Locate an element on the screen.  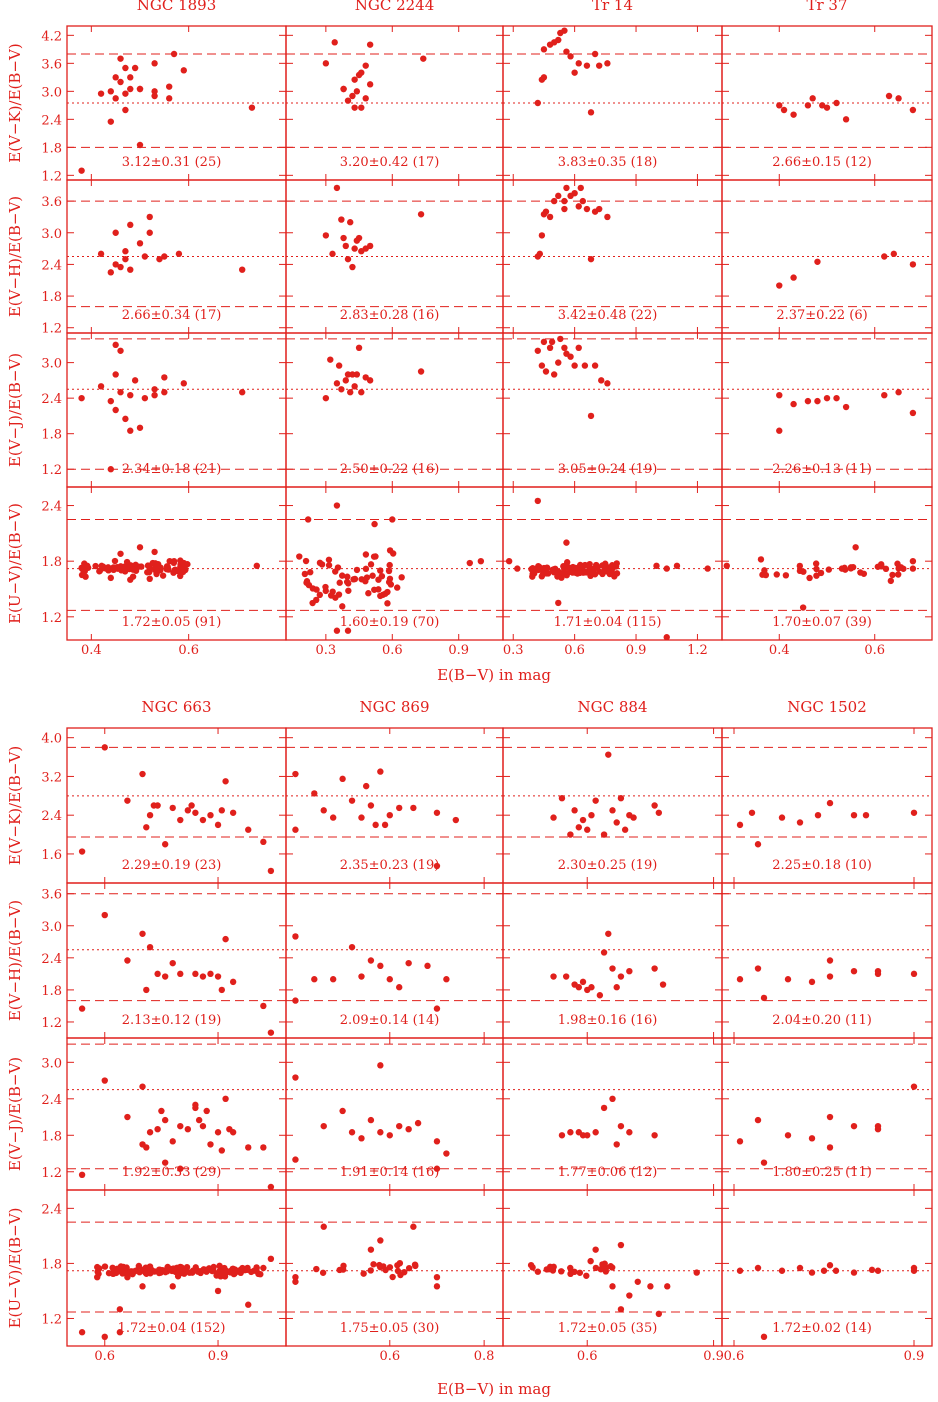
result-label: 1.92±0.33 (29) is located at coordinates (172, 1172).